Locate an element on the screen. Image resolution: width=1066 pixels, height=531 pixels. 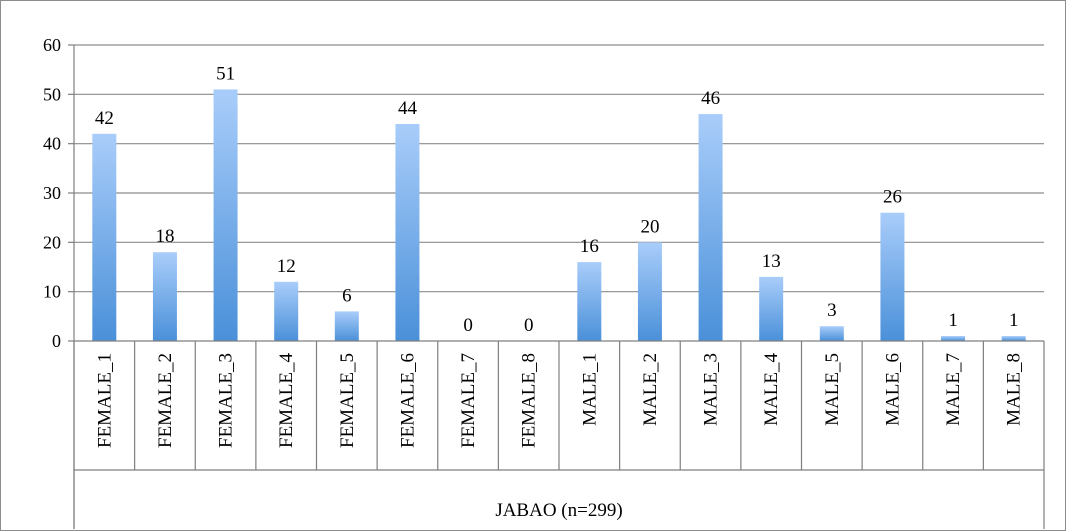
data-label: 16 is located at coordinates (589, 246).